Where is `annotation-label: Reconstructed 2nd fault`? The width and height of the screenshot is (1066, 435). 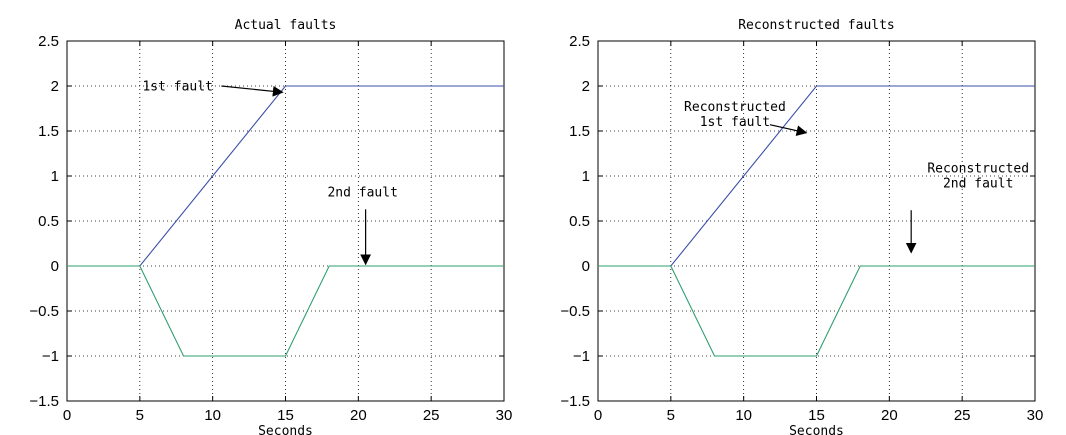
annotation-label: Reconstructed 2nd fault is located at coordinates (978, 176).